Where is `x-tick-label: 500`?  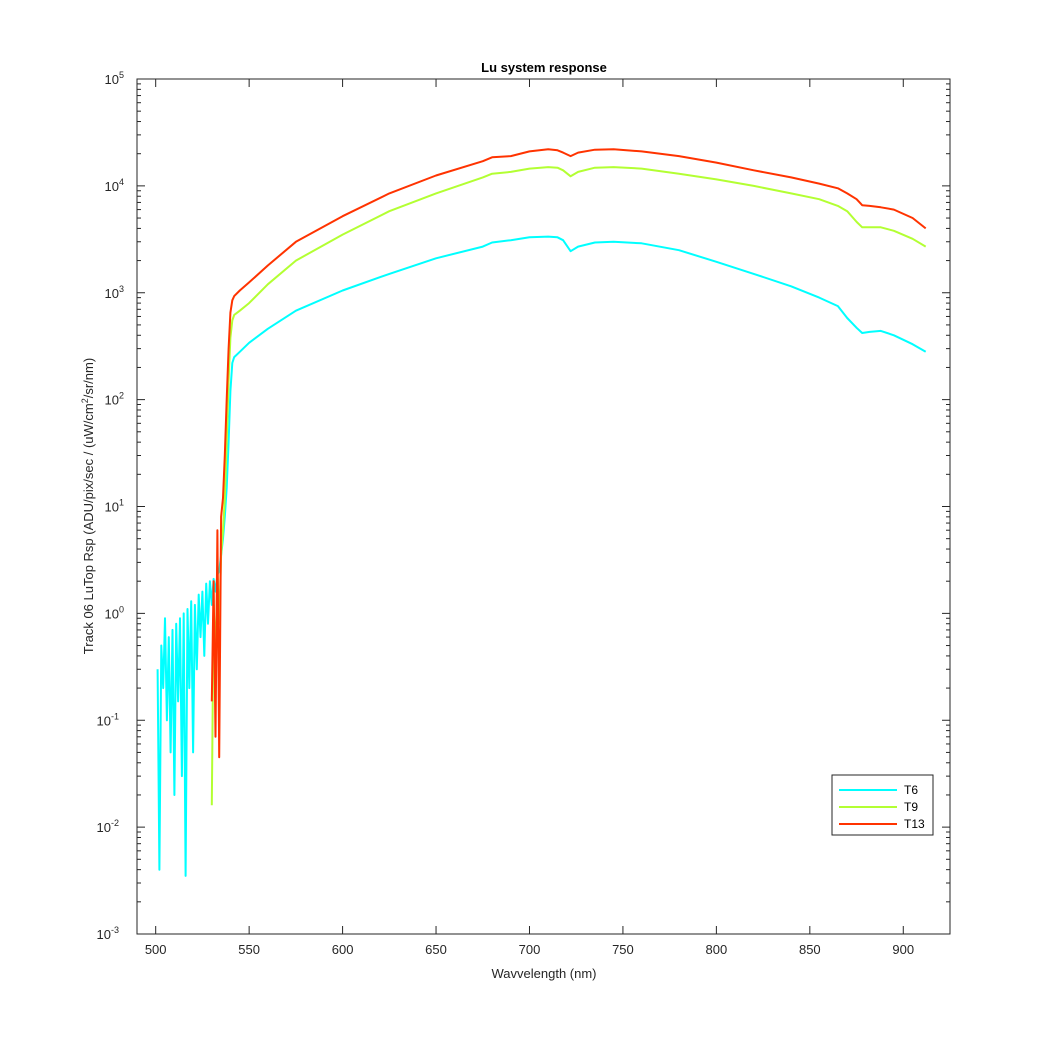 x-tick-label: 500 is located at coordinates (156, 949).